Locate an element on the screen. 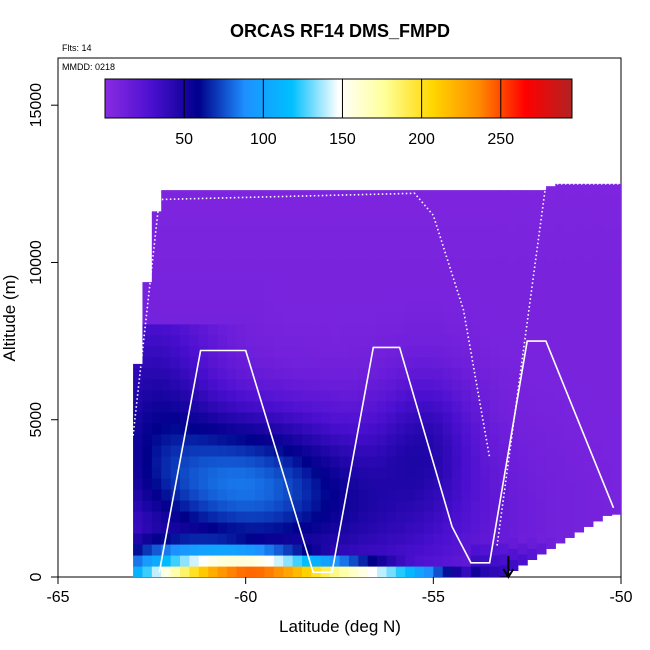  chart-title: ORCAS RF14 DMS_FMPD is located at coordinates (340, 31).